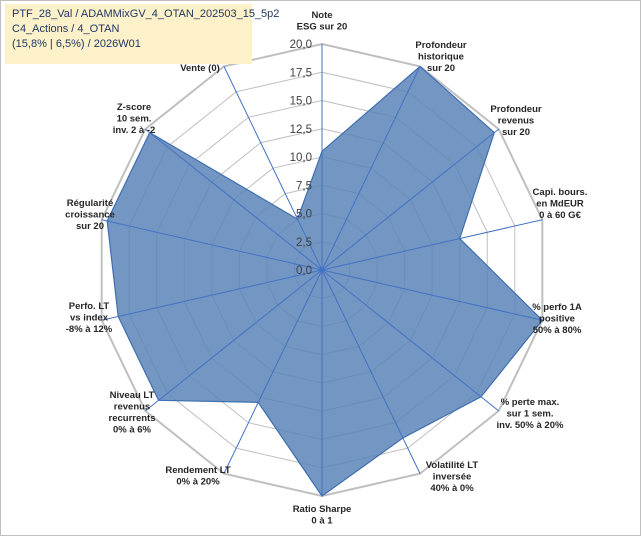 This screenshot has height=536, width=641. I want to click on portfolio-category: C4_Actions / 4_OTAN, so click(66, 29).